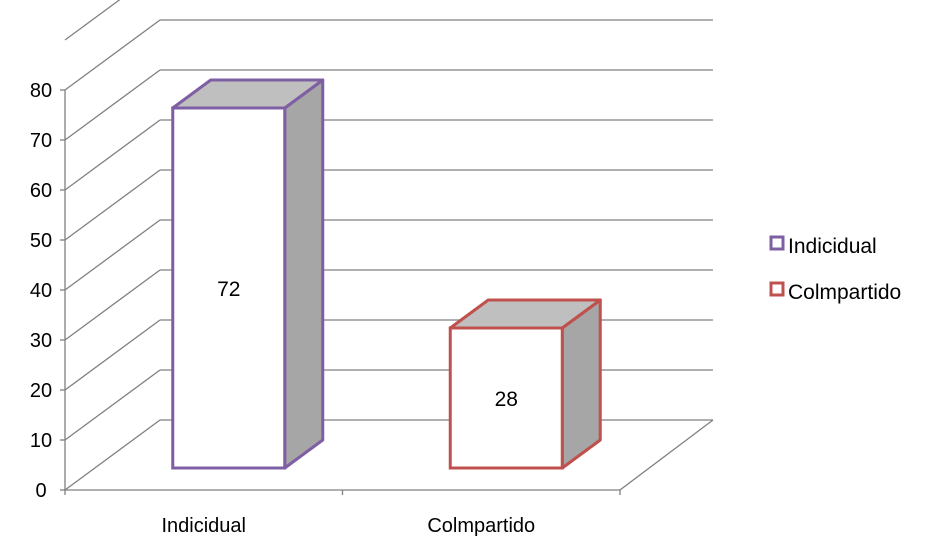 The width and height of the screenshot is (933, 536). I want to click on y-tick-label: 20, so click(41, 391).